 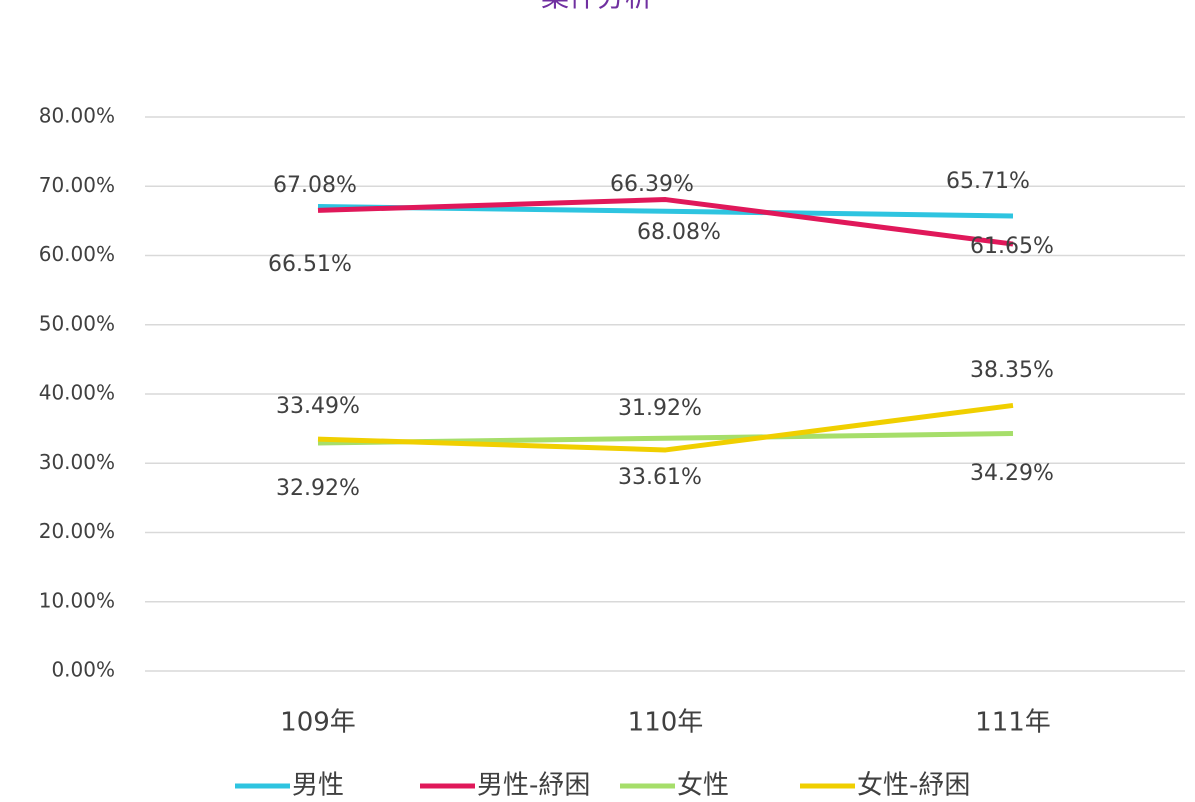 What do you see at coordinates (1012, 473) in the screenshot?
I see `data-label: 34.29%` at bounding box center [1012, 473].